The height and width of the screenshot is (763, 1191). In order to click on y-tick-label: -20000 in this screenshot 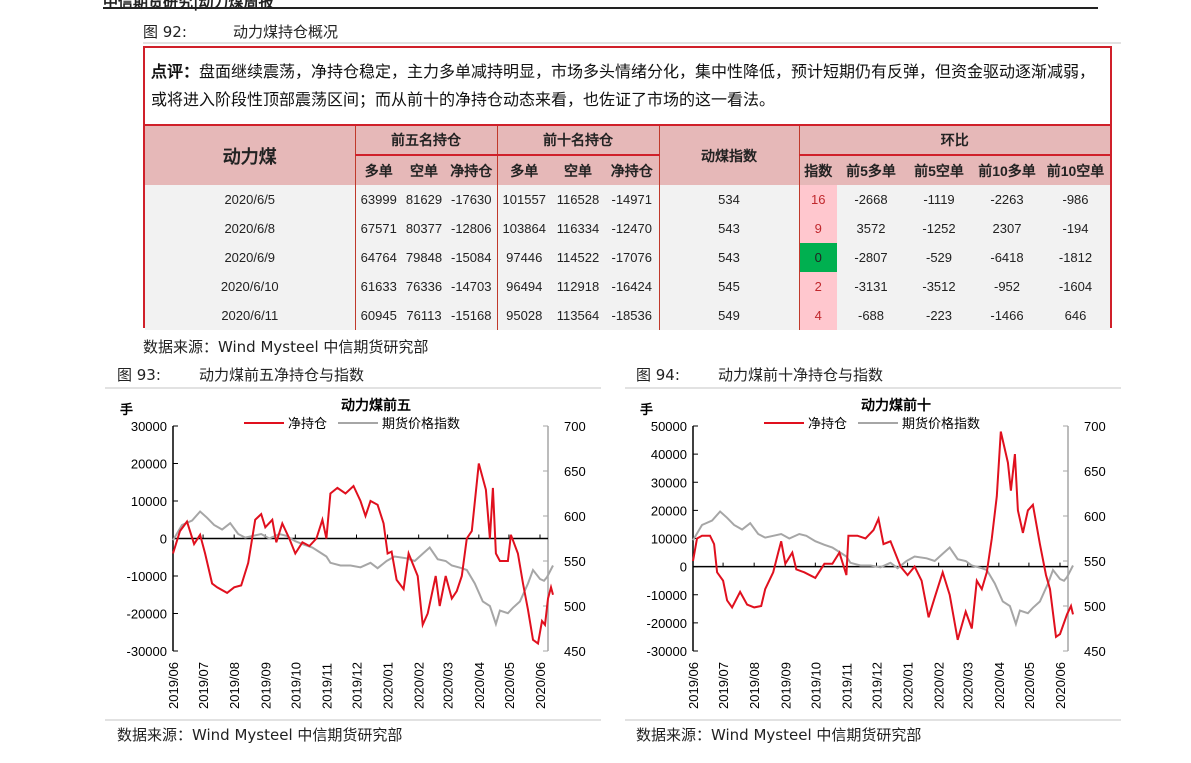, I will do `click(667, 623)`.